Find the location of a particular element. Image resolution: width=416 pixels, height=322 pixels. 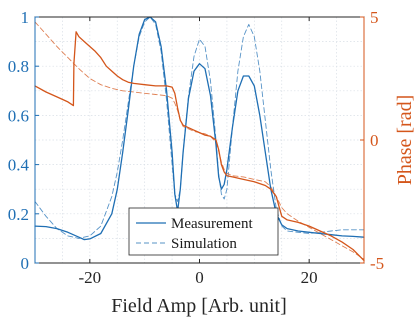

right-axis-tick-label: 0 is located at coordinates (374, 140).